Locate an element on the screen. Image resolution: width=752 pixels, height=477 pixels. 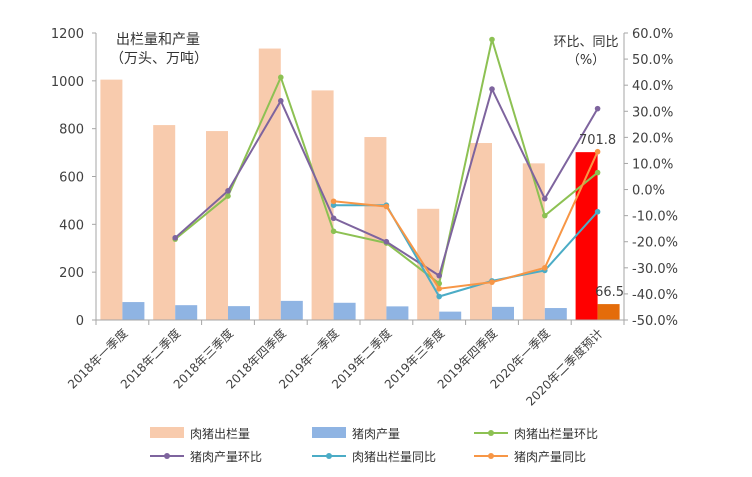
annotation-slaughter-forecast: 701.8 is located at coordinates (597, 140).